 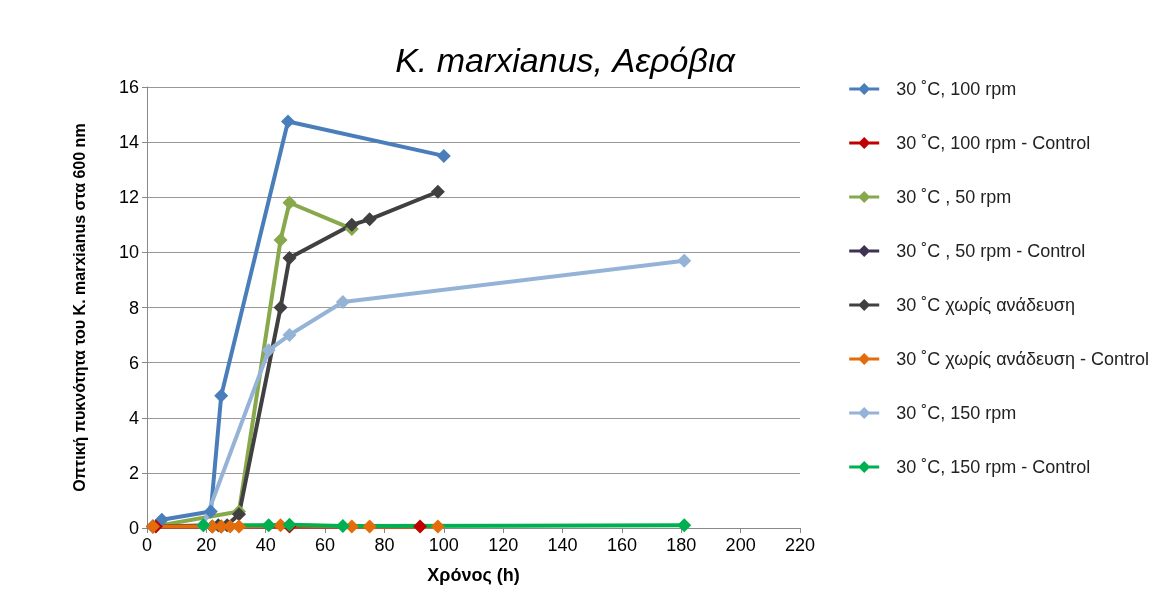 I want to click on y-tick-label: 10, so click(x=128, y=252).